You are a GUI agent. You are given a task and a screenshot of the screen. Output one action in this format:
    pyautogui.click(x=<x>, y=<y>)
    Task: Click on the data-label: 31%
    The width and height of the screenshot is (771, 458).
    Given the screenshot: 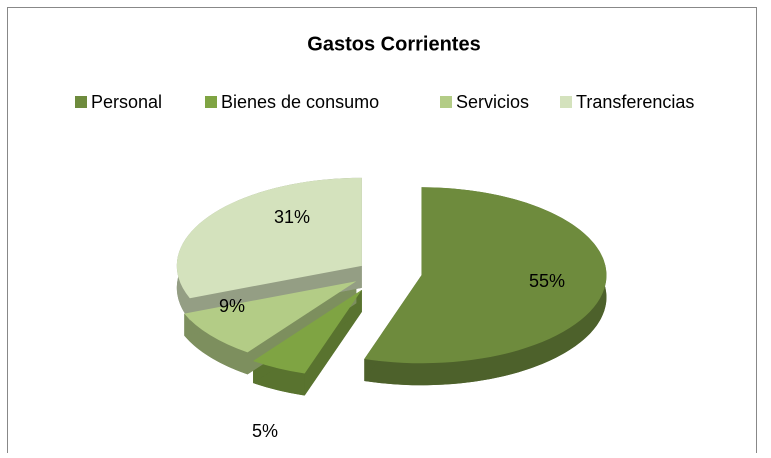 What is the action you would take?
    pyautogui.click(x=292, y=217)
    